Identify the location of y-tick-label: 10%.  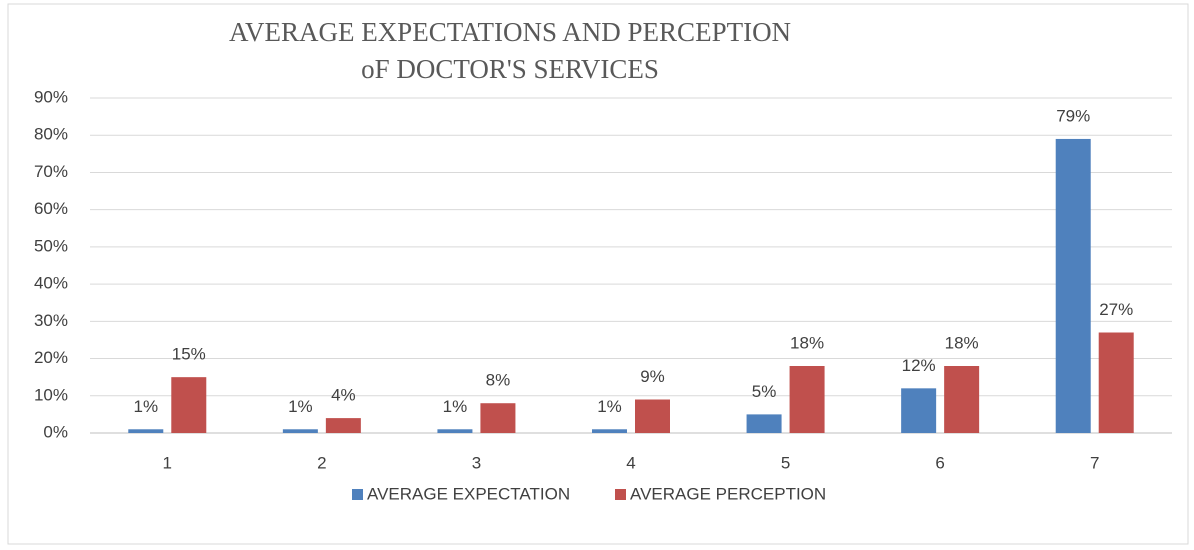
(51, 394).